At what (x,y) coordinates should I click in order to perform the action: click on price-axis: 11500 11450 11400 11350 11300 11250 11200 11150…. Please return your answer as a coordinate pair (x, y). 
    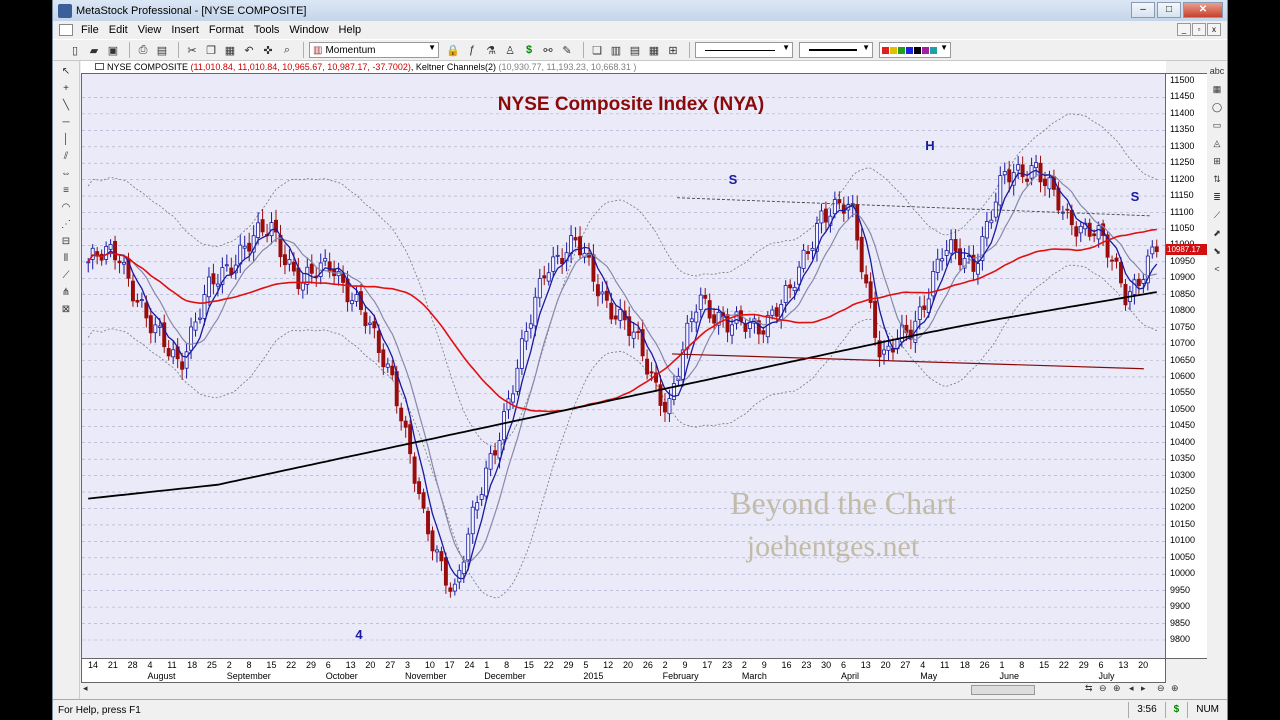
    Looking at the image, I should click on (1189, 366).